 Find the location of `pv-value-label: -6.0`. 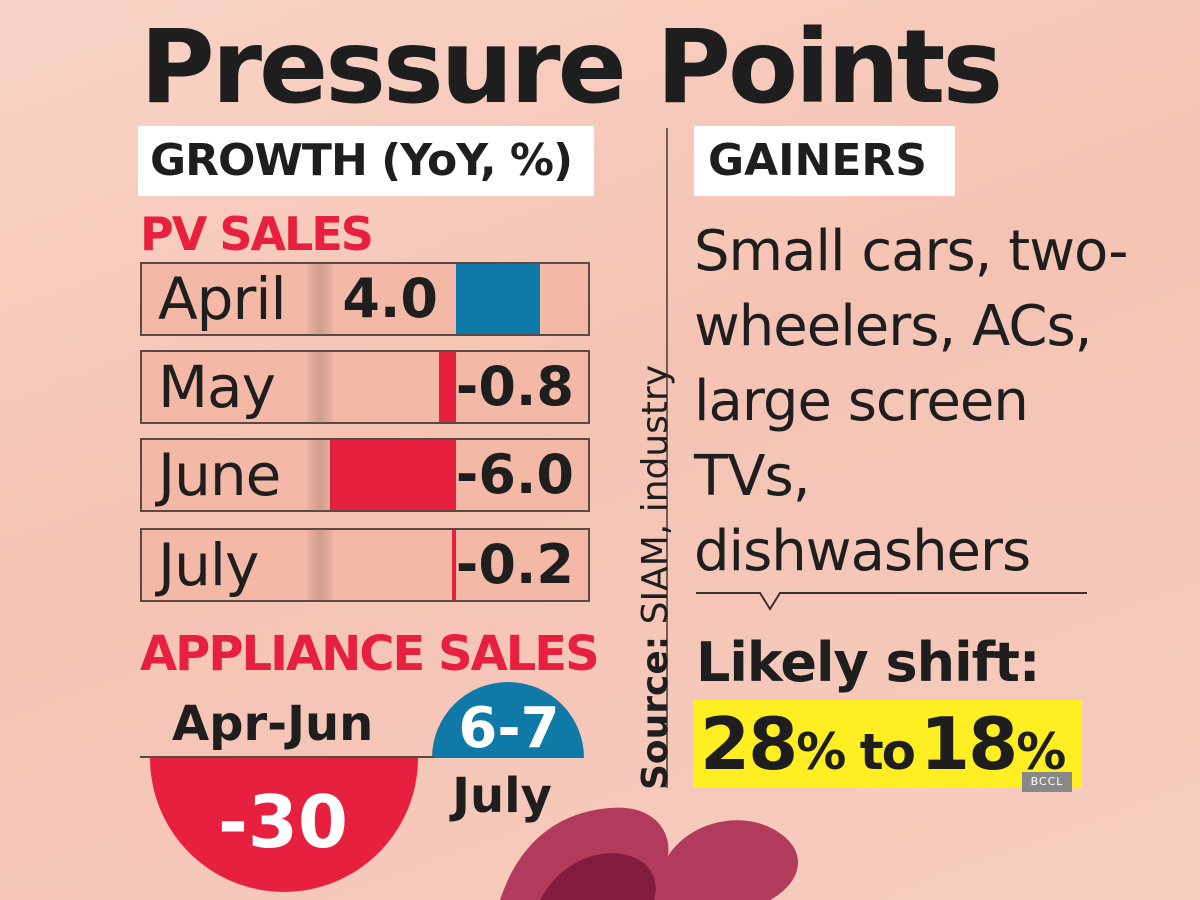

pv-value-label: -6.0 is located at coordinates (514, 474).